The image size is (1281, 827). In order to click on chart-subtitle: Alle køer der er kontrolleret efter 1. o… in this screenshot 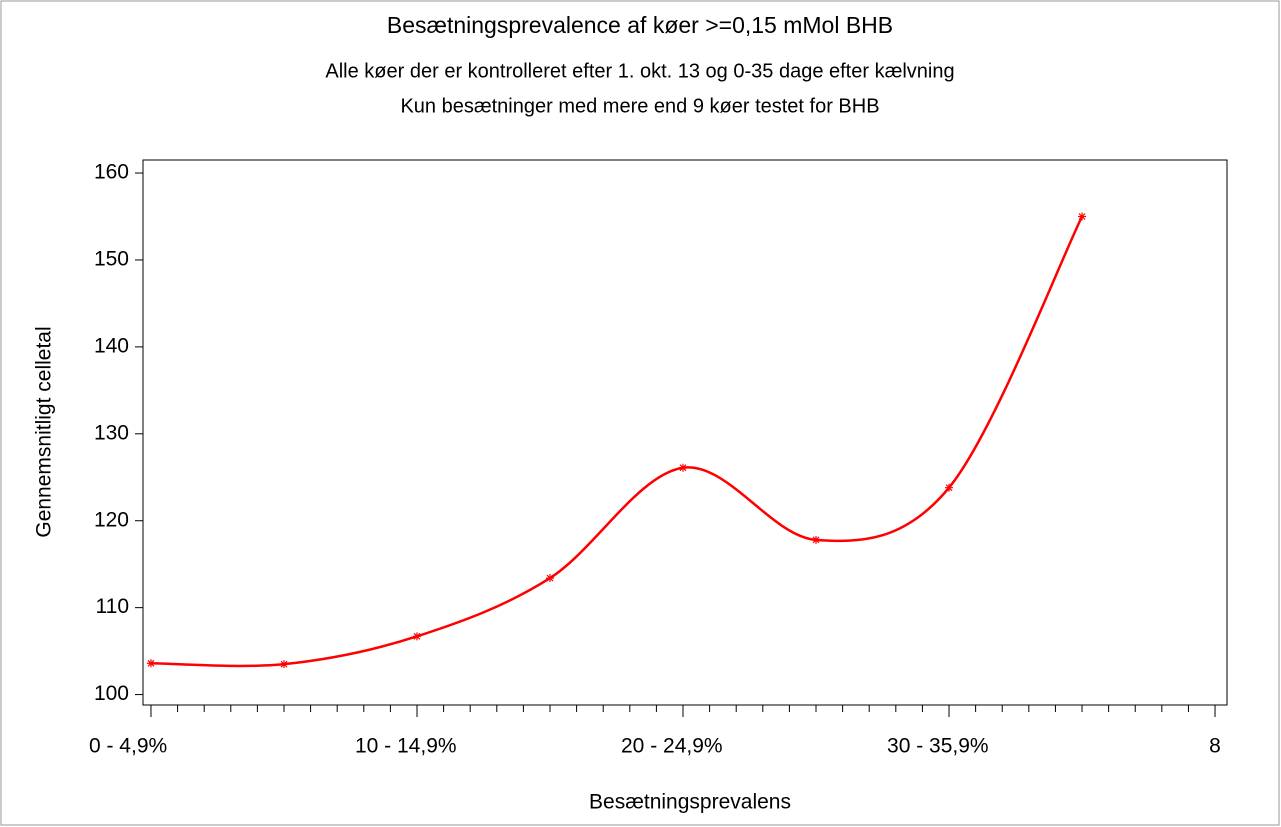, I will do `click(639, 71)`.